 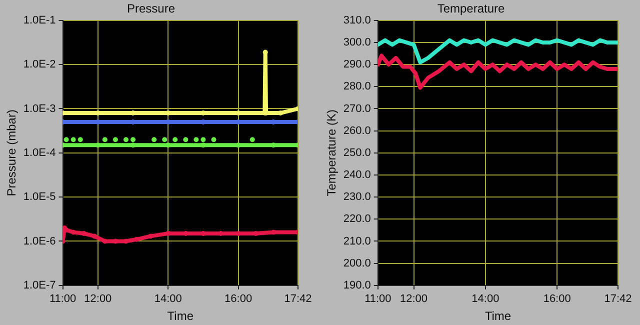 I want to click on y-tick-label: 260.0, so click(x=357, y=130).